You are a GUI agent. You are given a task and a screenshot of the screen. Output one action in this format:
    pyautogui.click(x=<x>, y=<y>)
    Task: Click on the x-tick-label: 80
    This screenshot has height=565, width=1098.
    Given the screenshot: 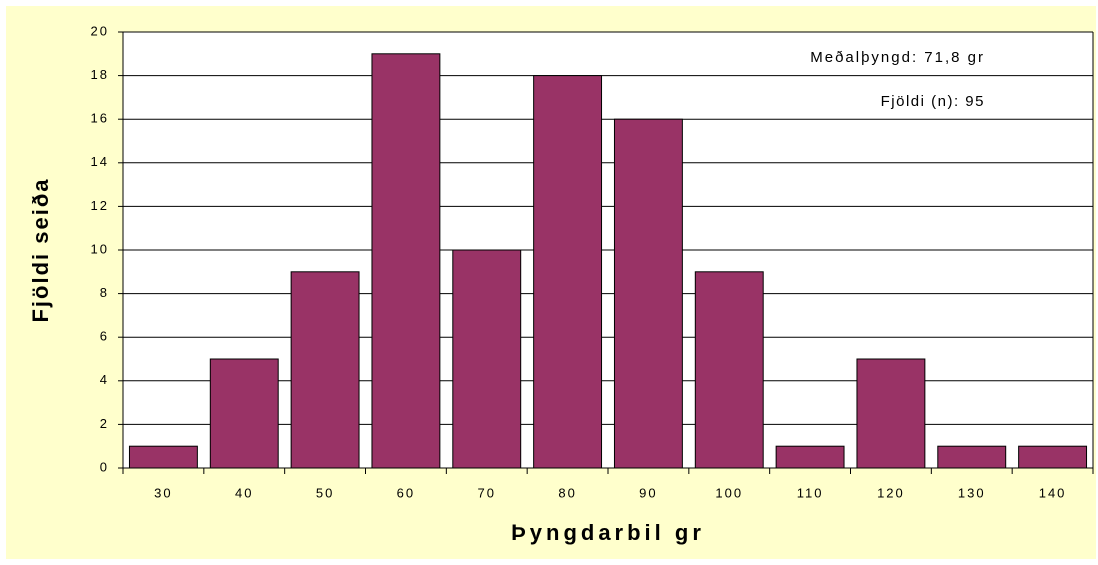 What is the action you would take?
    pyautogui.click(x=567, y=492)
    